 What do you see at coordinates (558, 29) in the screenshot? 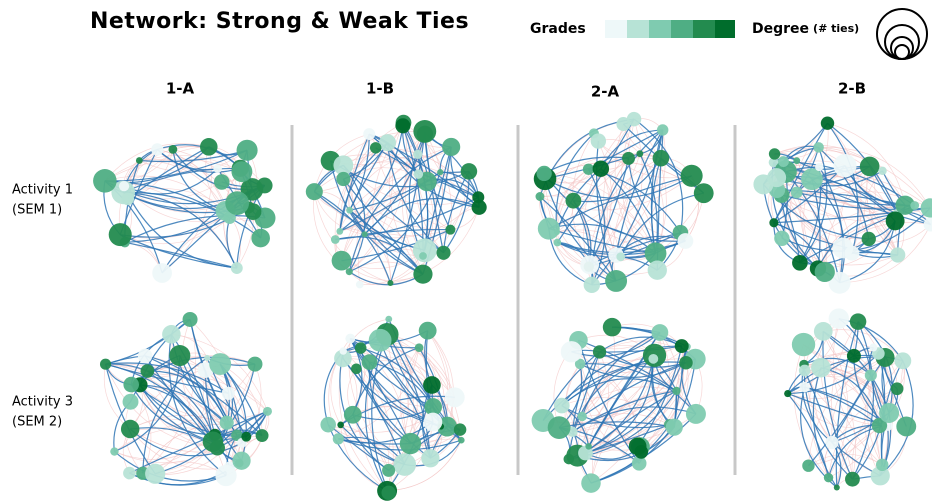
I see `grades-label: Grades` at bounding box center [558, 29].